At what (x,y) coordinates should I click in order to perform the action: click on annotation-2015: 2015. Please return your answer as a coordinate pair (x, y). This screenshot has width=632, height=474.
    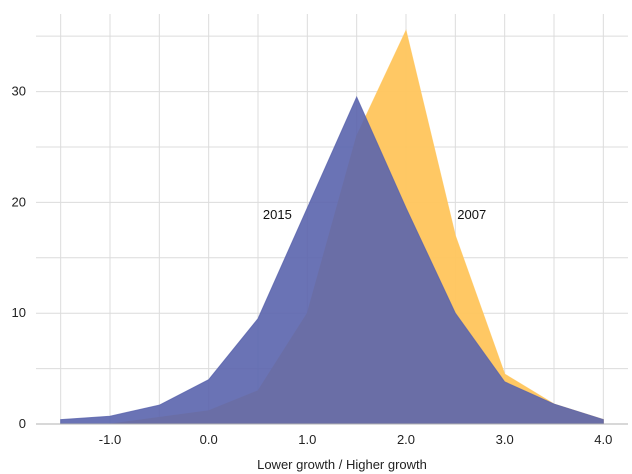
    Looking at the image, I should click on (277, 214).